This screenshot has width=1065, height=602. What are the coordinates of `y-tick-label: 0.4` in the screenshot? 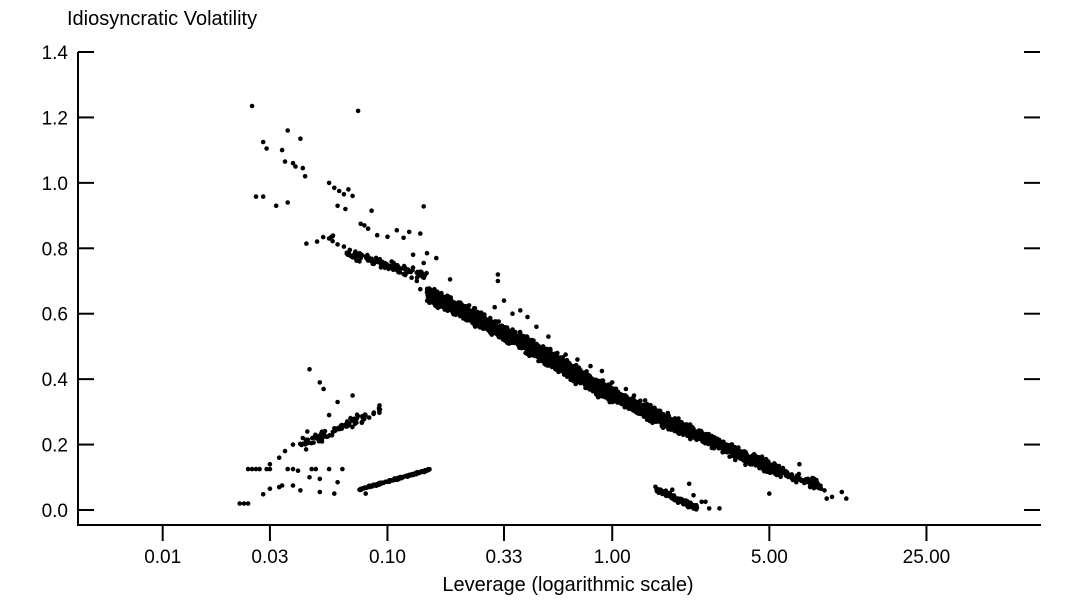 It's located at (55, 380).